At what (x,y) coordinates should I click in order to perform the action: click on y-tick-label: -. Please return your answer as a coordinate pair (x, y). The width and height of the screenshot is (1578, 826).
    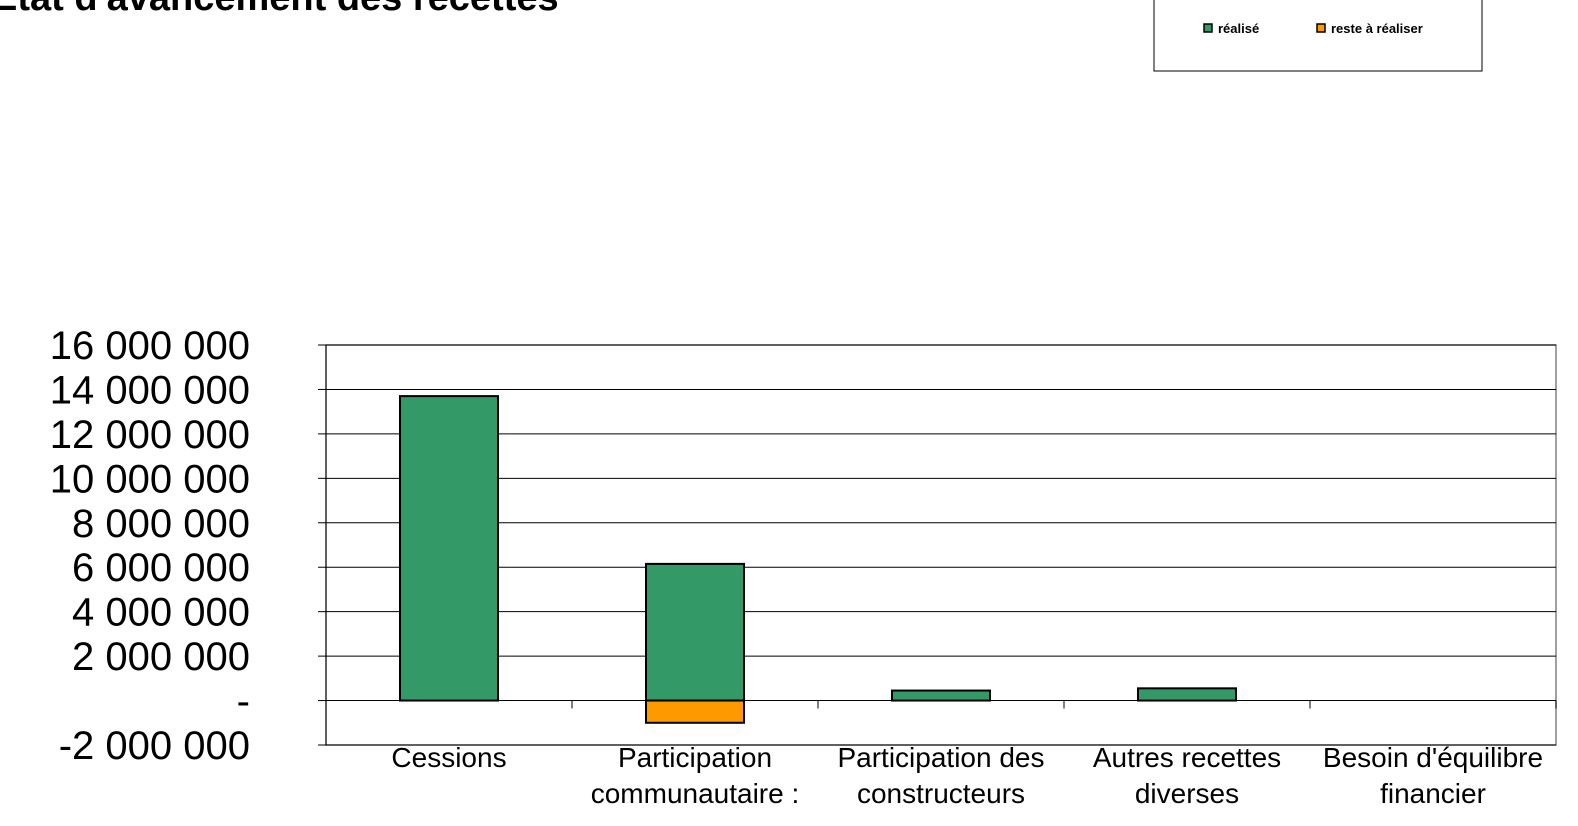
    Looking at the image, I should click on (243, 702).